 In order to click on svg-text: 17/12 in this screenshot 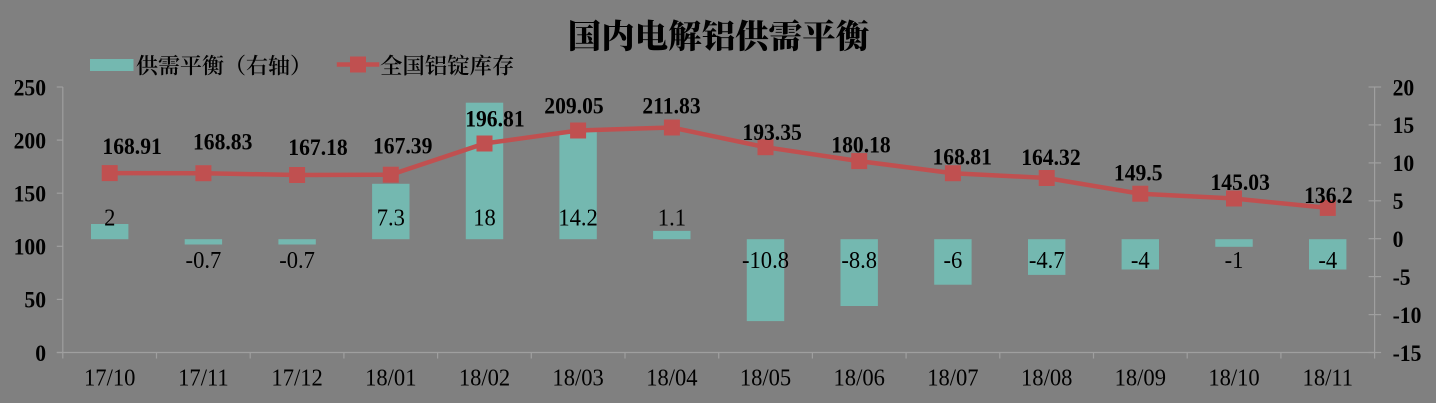, I will do `click(296, 378)`.